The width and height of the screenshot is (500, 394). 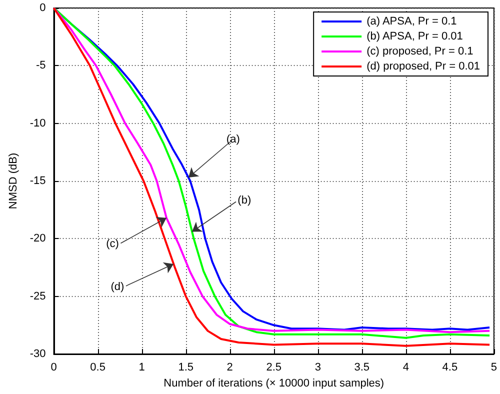 What do you see at coordinates (405, 368) in the screenshot?
I see `x-tick-label: 4` at bounding box center [405, 368].